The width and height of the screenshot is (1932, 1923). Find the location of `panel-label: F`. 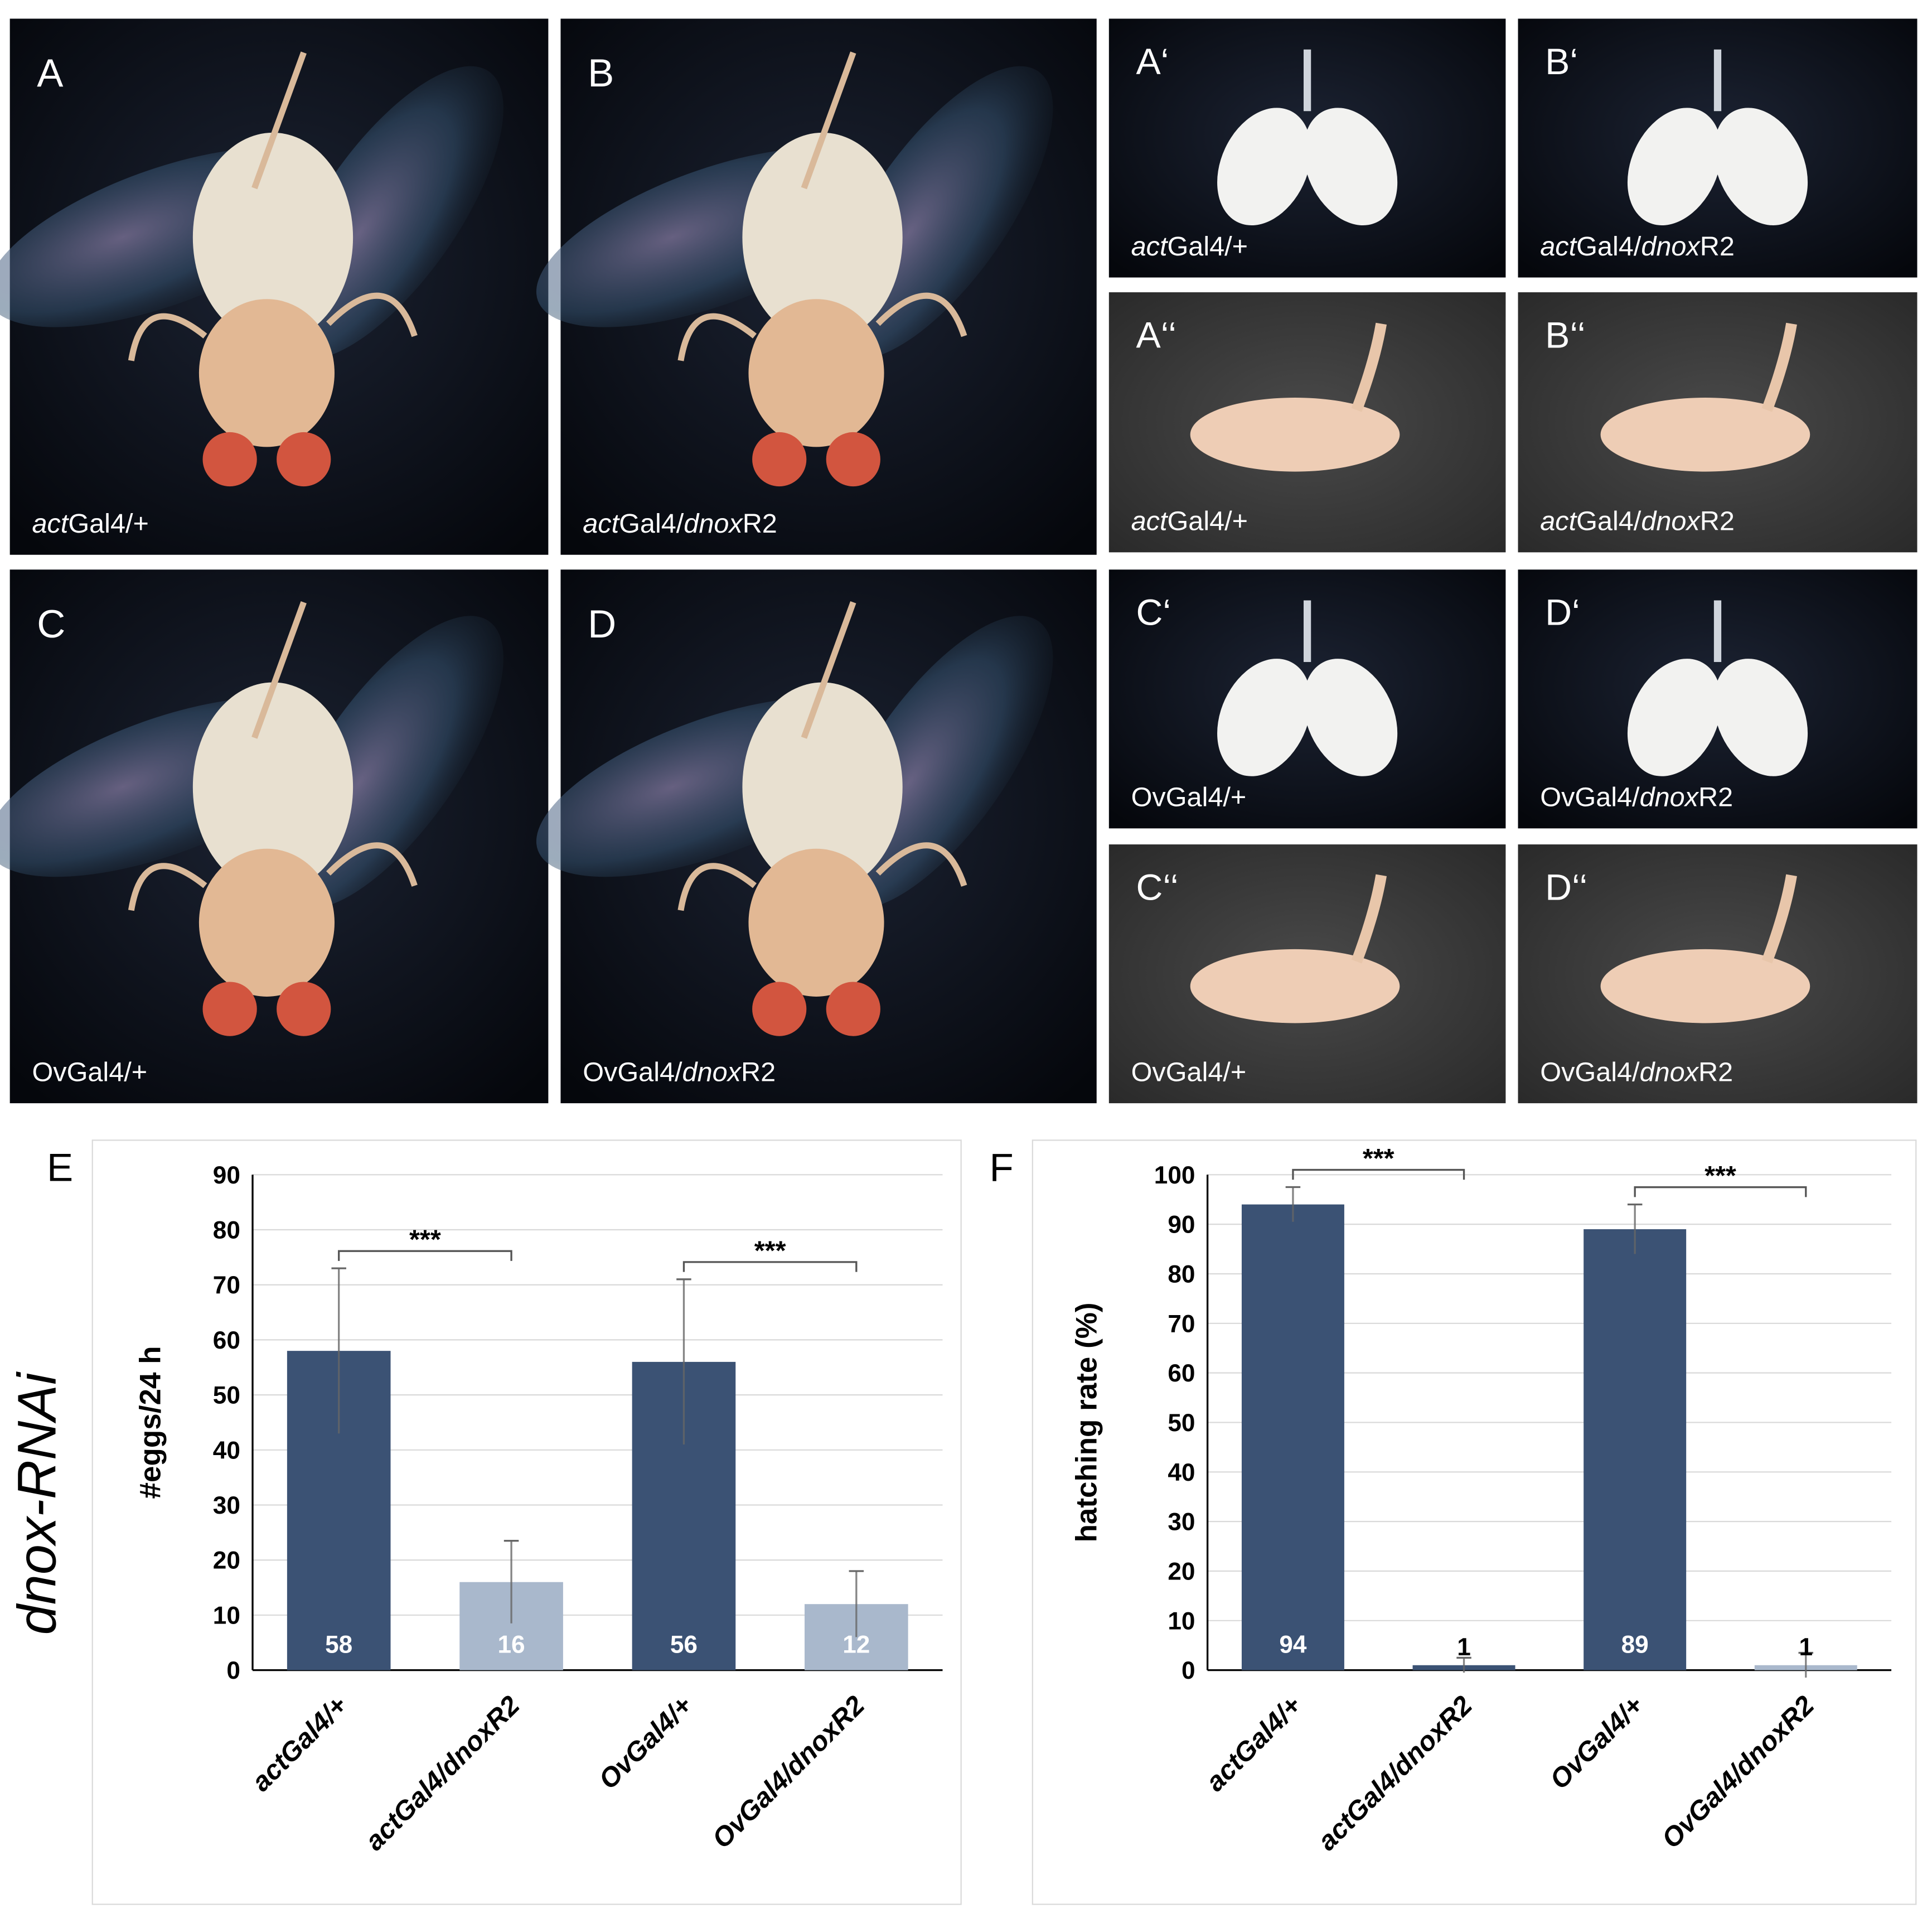

panel-label: F is located at coordinates (1001, 1167).